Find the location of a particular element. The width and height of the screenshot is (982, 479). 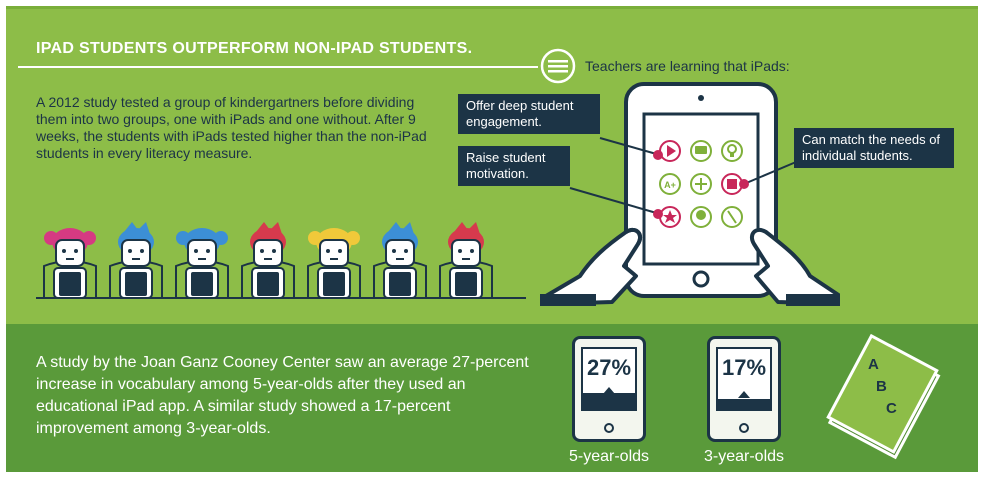

phone-screen: 17% is located at coordinates (744, 379).